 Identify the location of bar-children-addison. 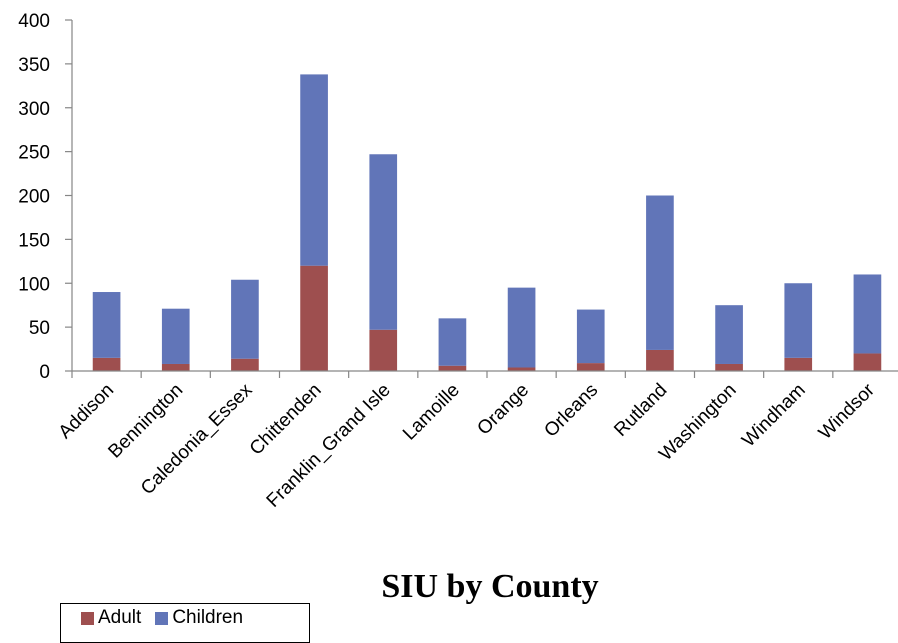
(106, 325).